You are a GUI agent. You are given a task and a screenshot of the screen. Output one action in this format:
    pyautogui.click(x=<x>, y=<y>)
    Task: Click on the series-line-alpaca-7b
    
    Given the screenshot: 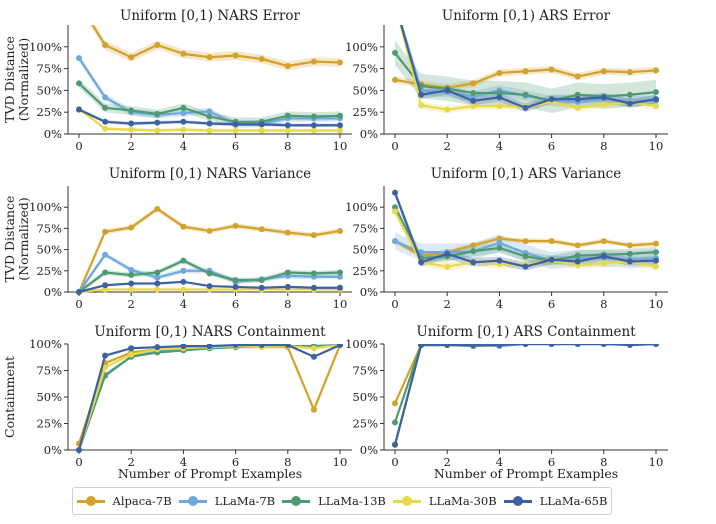 What is the action you would take?
    pyautogui.click(x=209, y=250)
    